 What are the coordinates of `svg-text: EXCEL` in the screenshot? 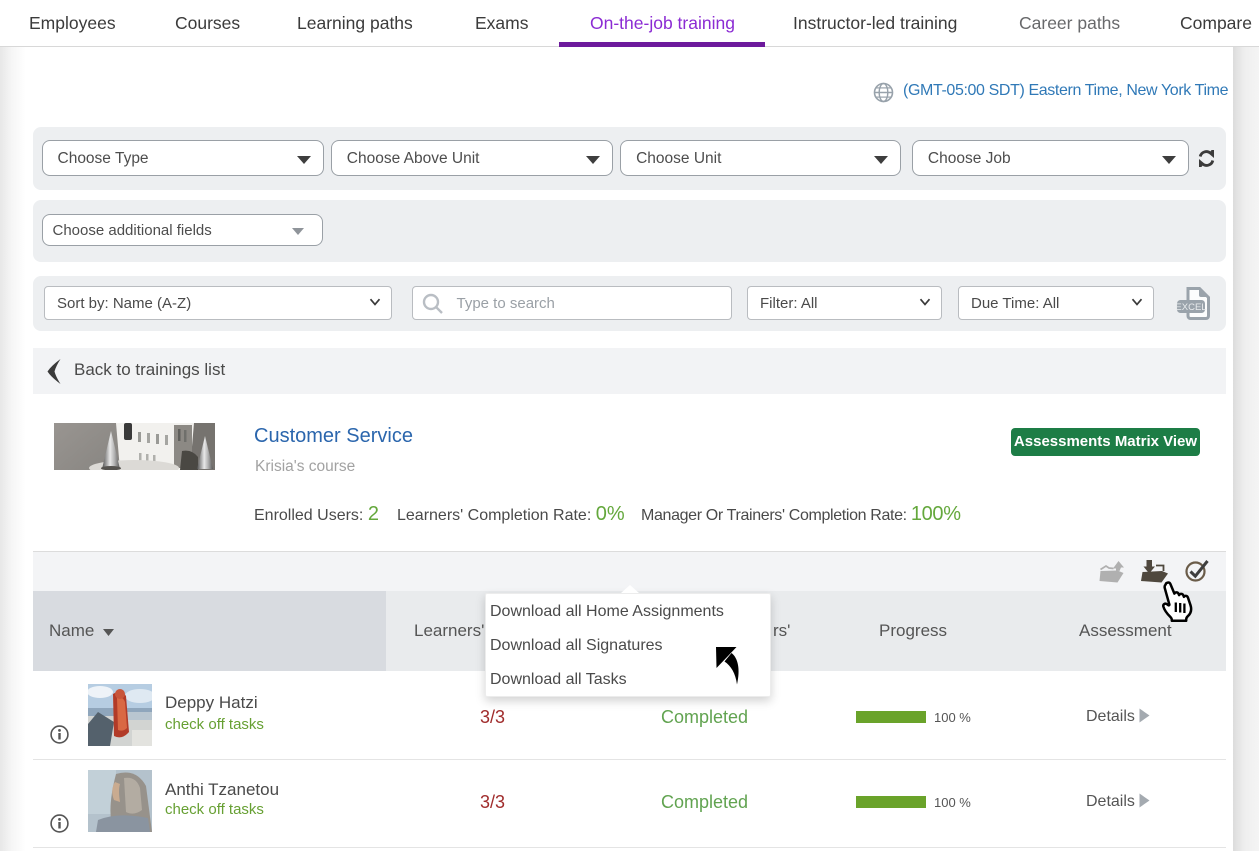 It's located at (1191, 307).